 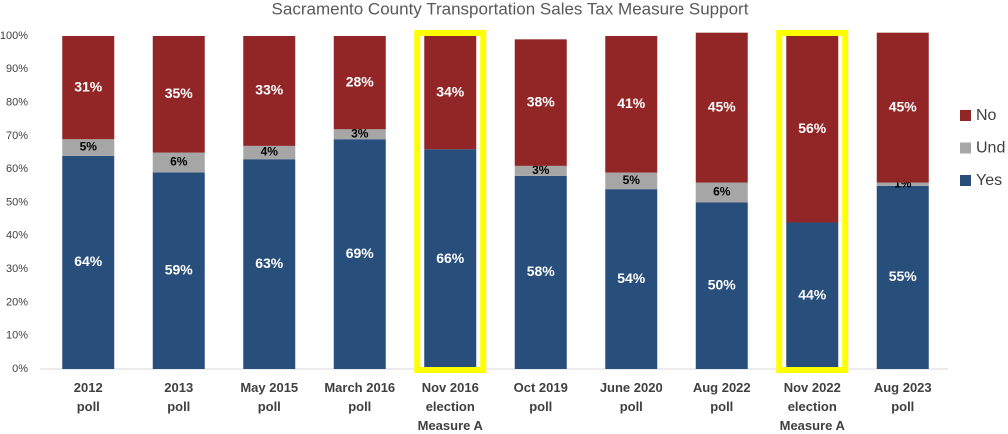 What do you see at coordinates (986, 115) in the screenshot?
I see `legend-label: No` at bounding box center [986, 115].